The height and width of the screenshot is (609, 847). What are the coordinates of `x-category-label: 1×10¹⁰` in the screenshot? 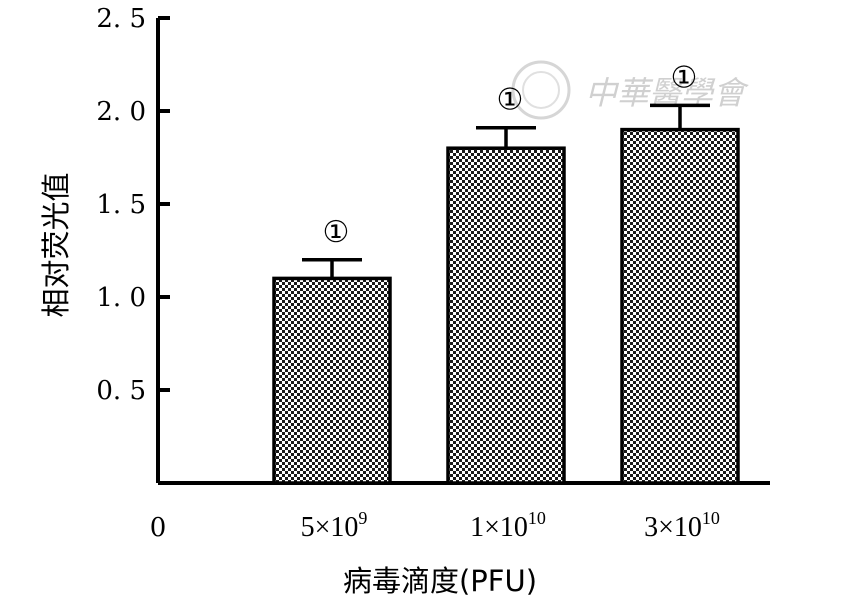 It's located at (508, 525).